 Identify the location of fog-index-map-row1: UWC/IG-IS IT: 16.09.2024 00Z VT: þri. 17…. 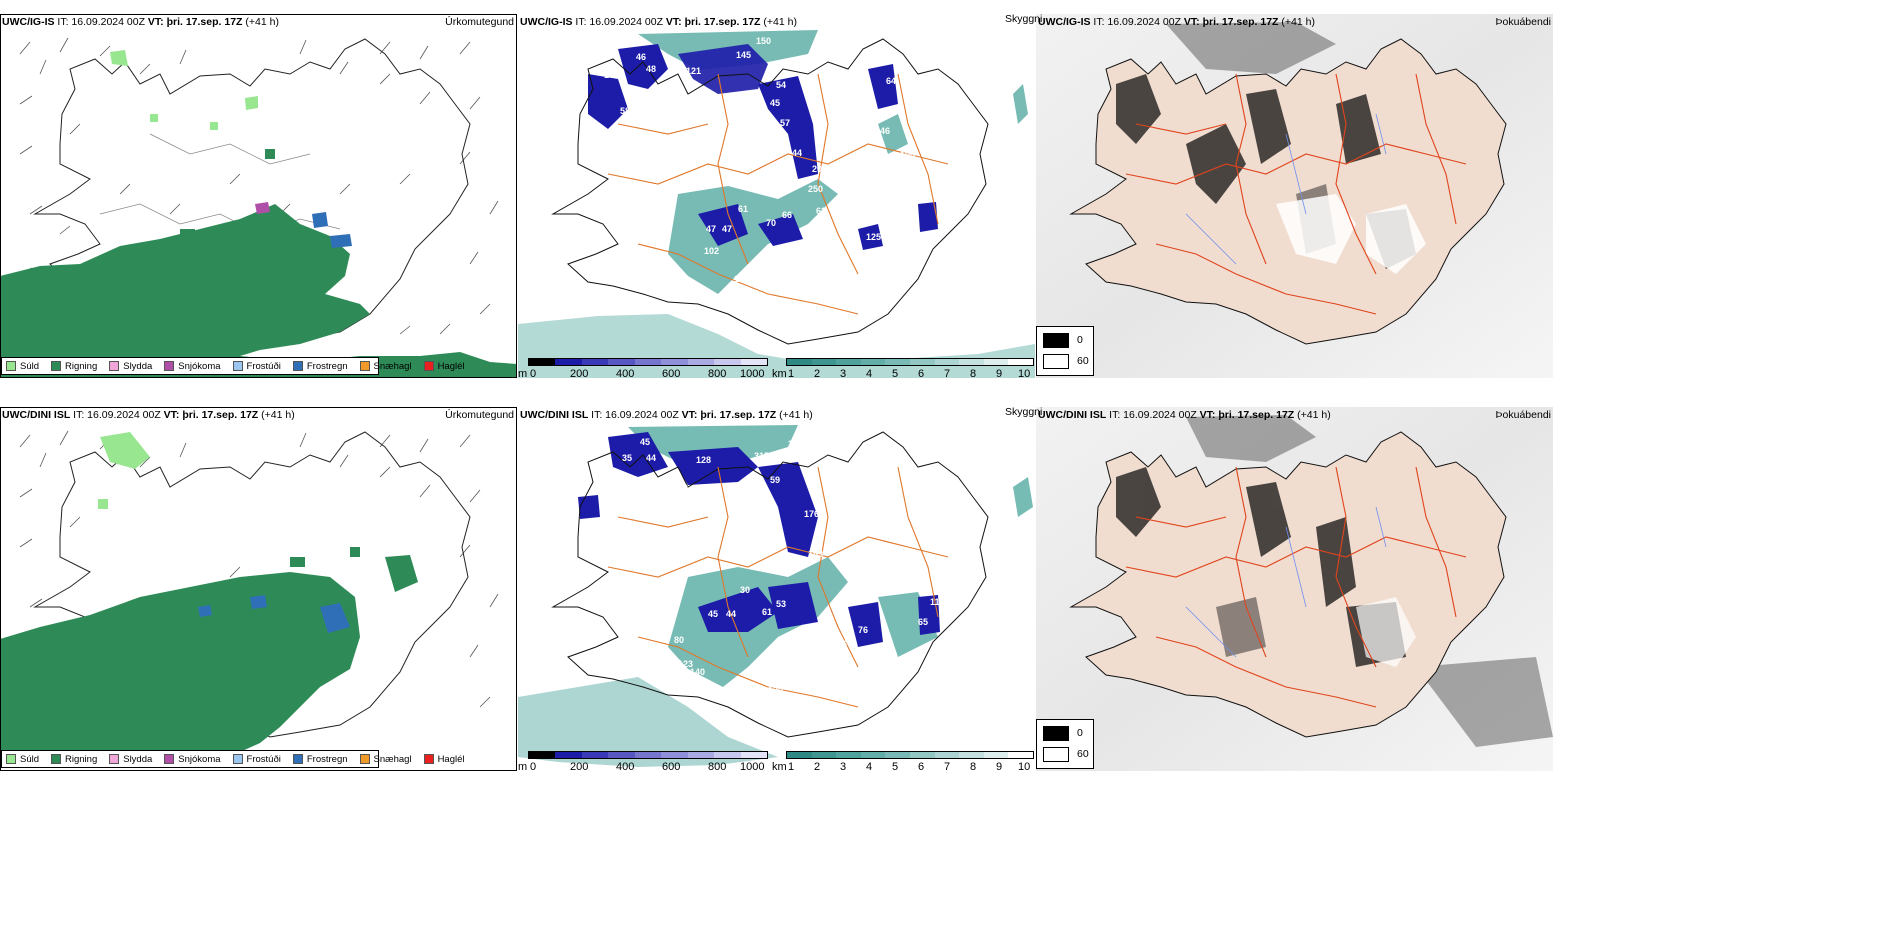
(1294, 196).